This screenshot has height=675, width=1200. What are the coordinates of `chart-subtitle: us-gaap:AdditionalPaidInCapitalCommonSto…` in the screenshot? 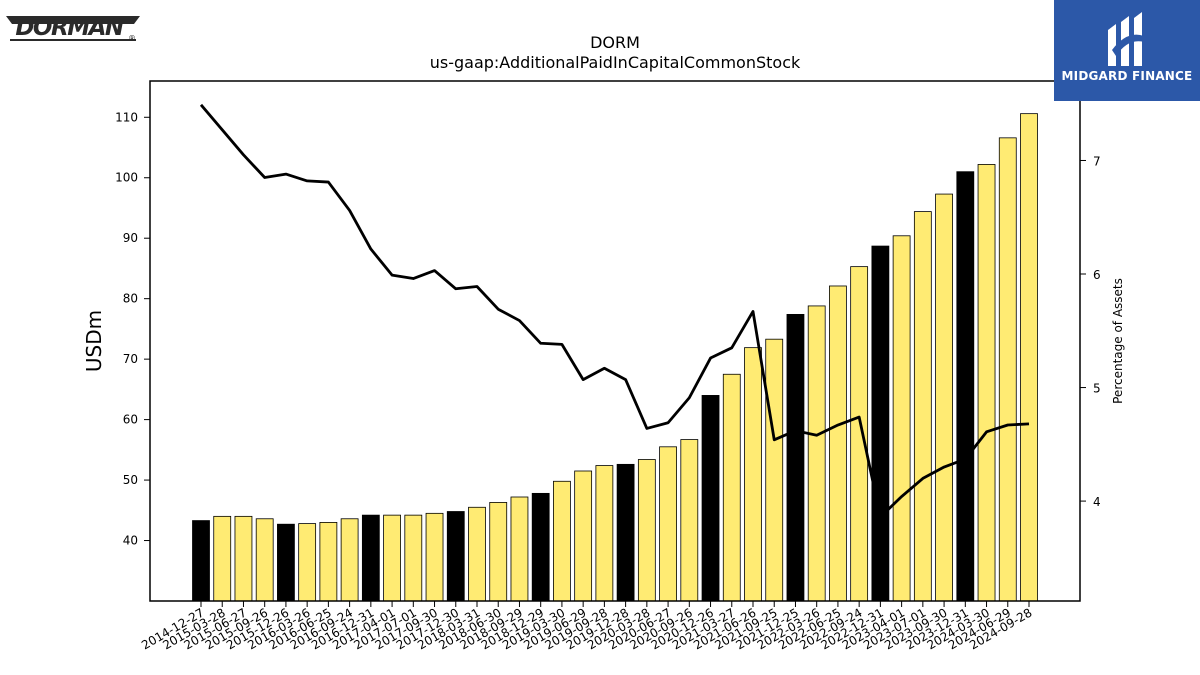 It's located at (615, 62).